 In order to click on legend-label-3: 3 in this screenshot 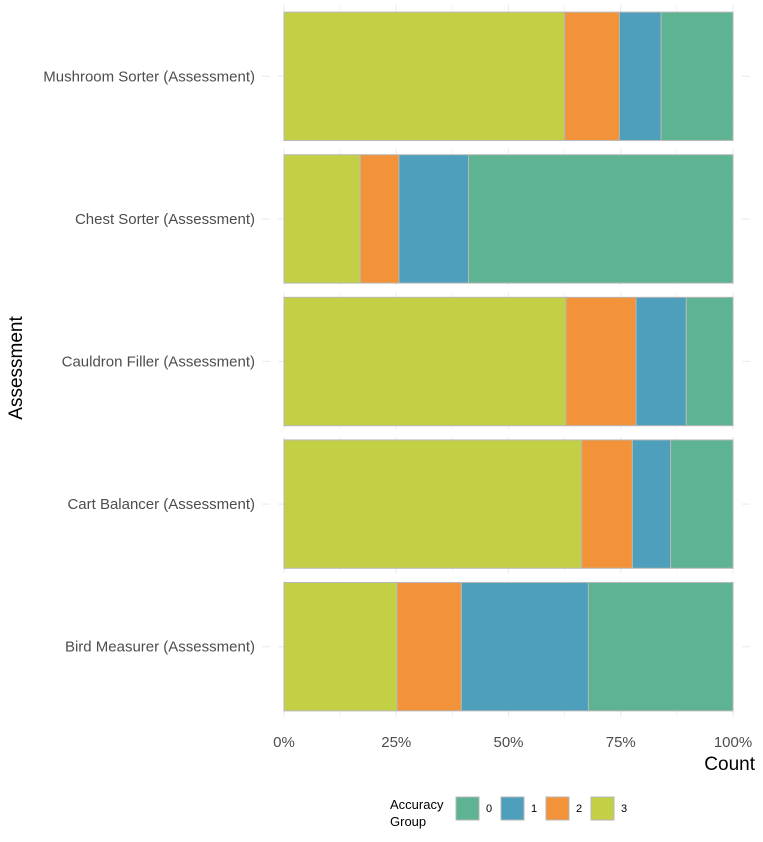, I will do `click(624, 809)`.